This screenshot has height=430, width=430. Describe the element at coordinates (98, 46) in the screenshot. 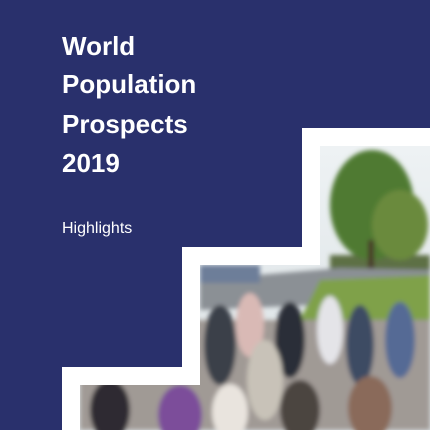

I see `title-line: World` at that location.